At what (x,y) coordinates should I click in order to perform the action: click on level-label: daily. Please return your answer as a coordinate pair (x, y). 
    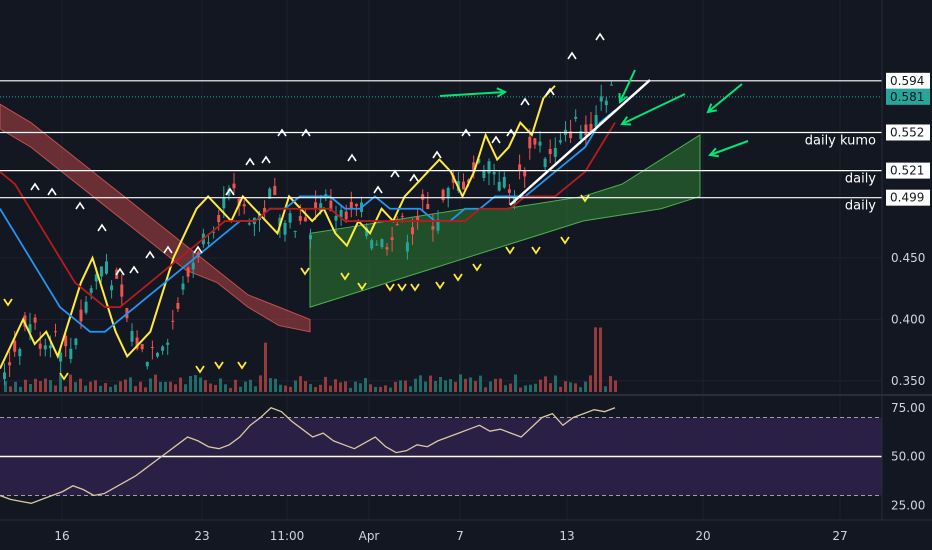
    Looking at the image, I should click on (860, 179).